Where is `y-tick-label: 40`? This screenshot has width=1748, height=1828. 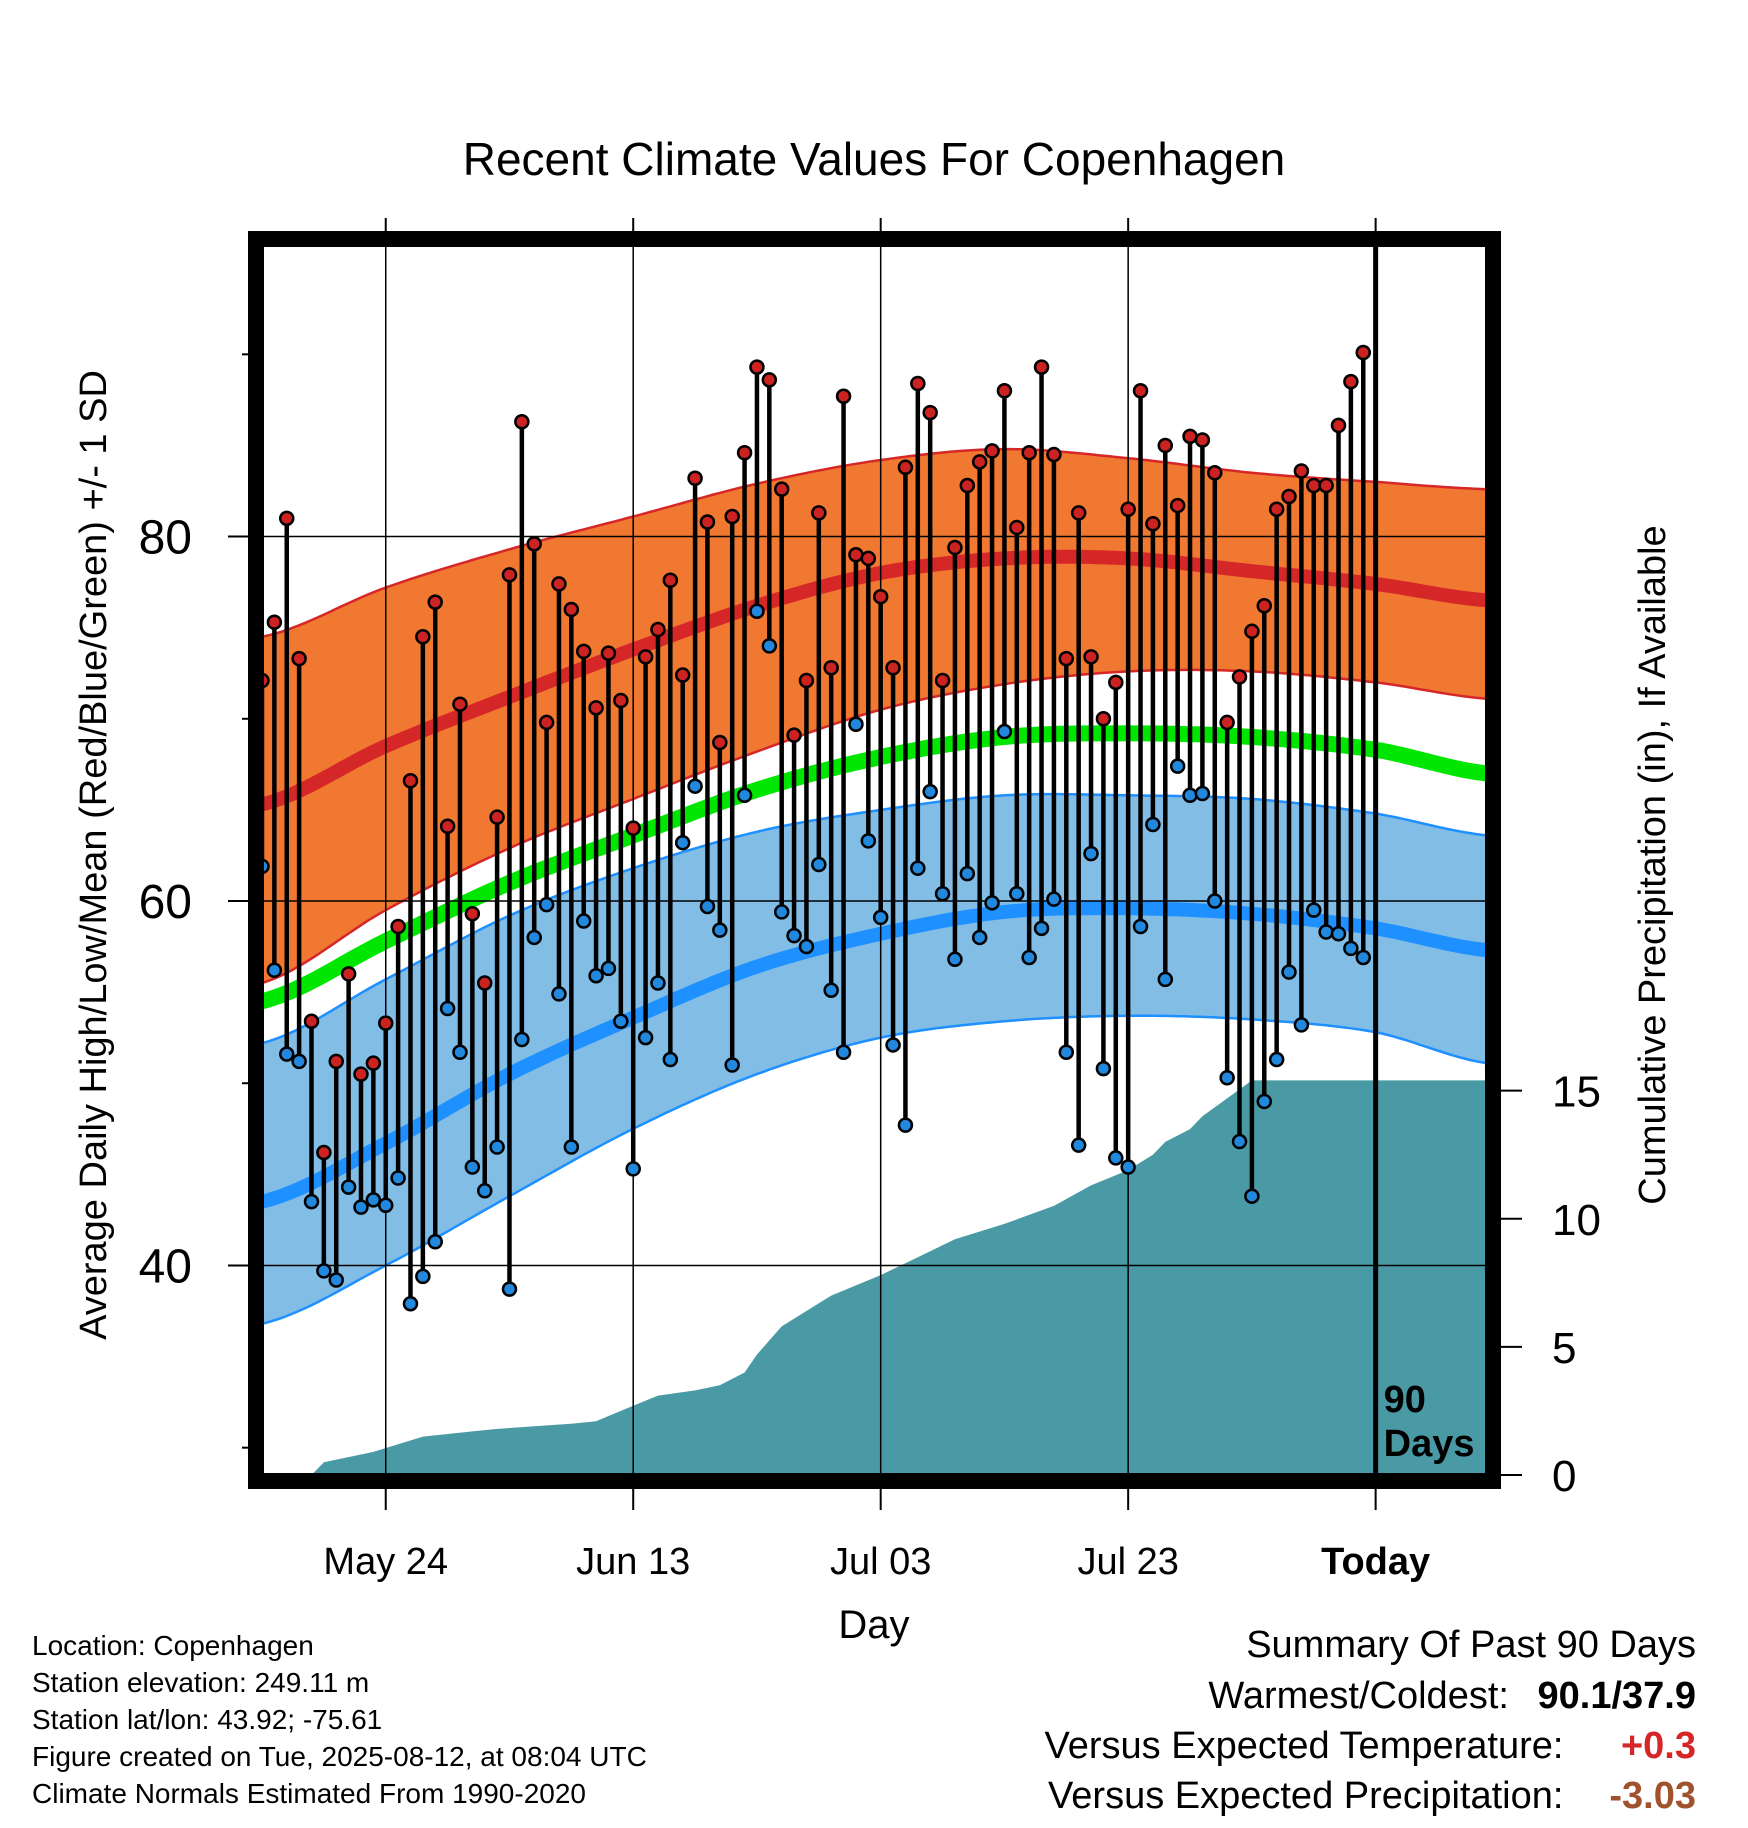 y-tick-label: 40 is located at coordinates (165, 1266).